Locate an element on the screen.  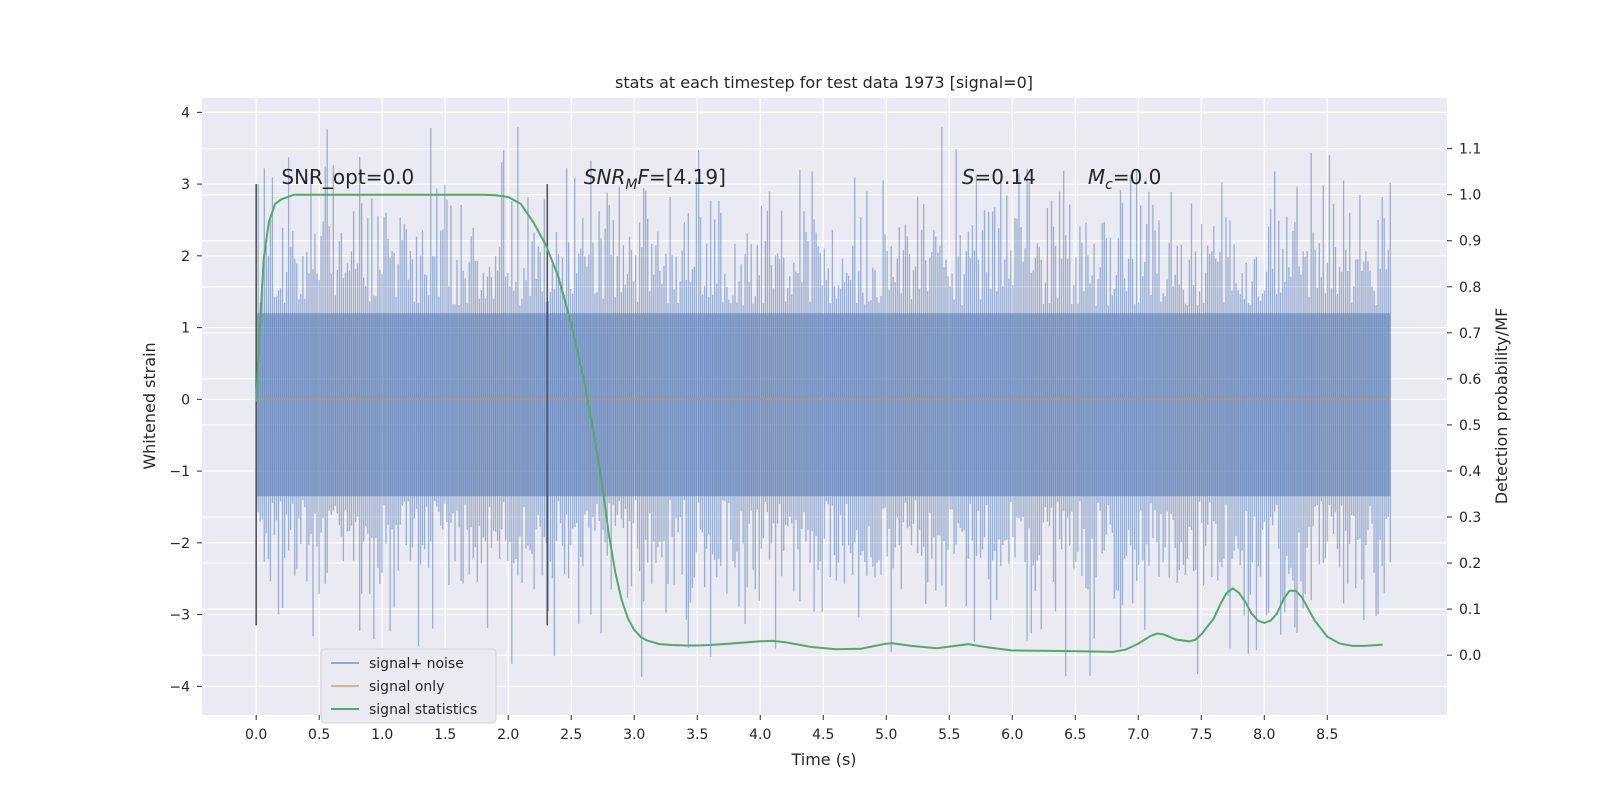
y-tick-label: −4 is located at coordinates (179, 687).